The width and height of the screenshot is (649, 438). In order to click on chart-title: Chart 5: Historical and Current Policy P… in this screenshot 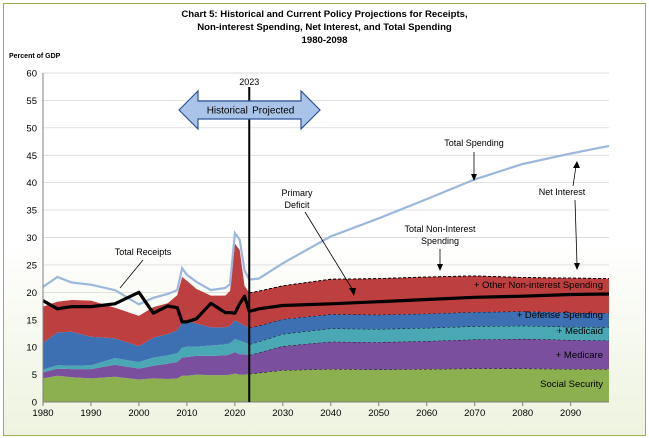, I will do `click(324, 27)`.